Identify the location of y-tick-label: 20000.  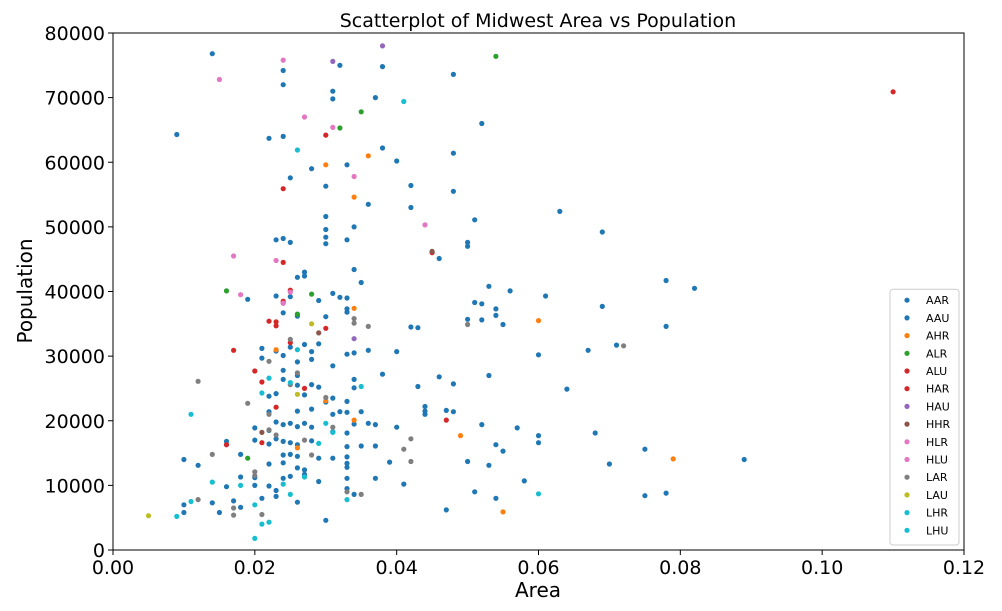
(75, 422).